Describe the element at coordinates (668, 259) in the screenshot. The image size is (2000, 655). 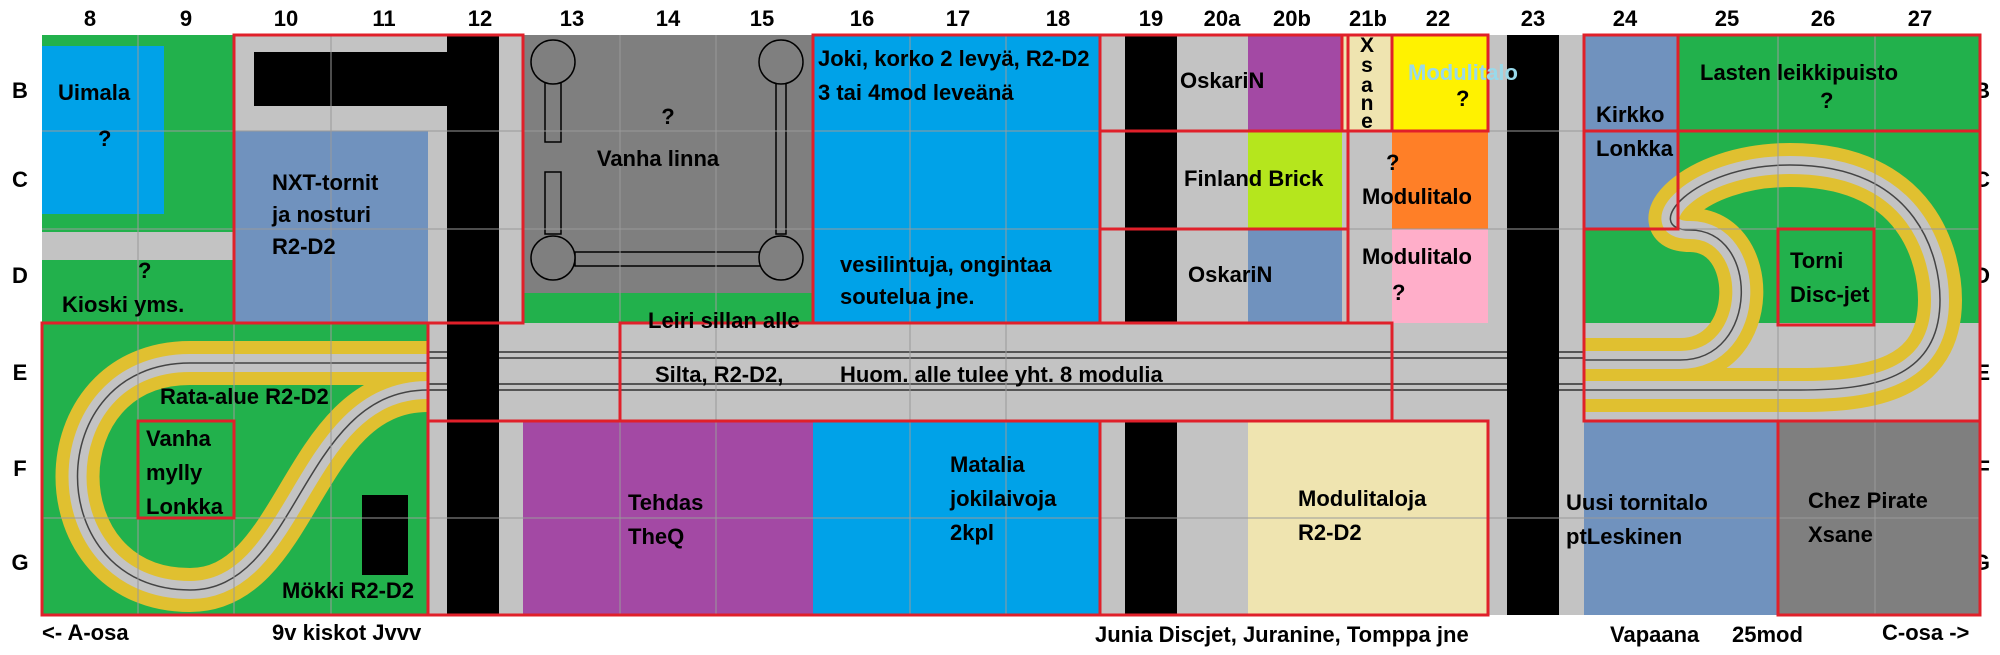
I see `castle-wall-bottom` at that location.